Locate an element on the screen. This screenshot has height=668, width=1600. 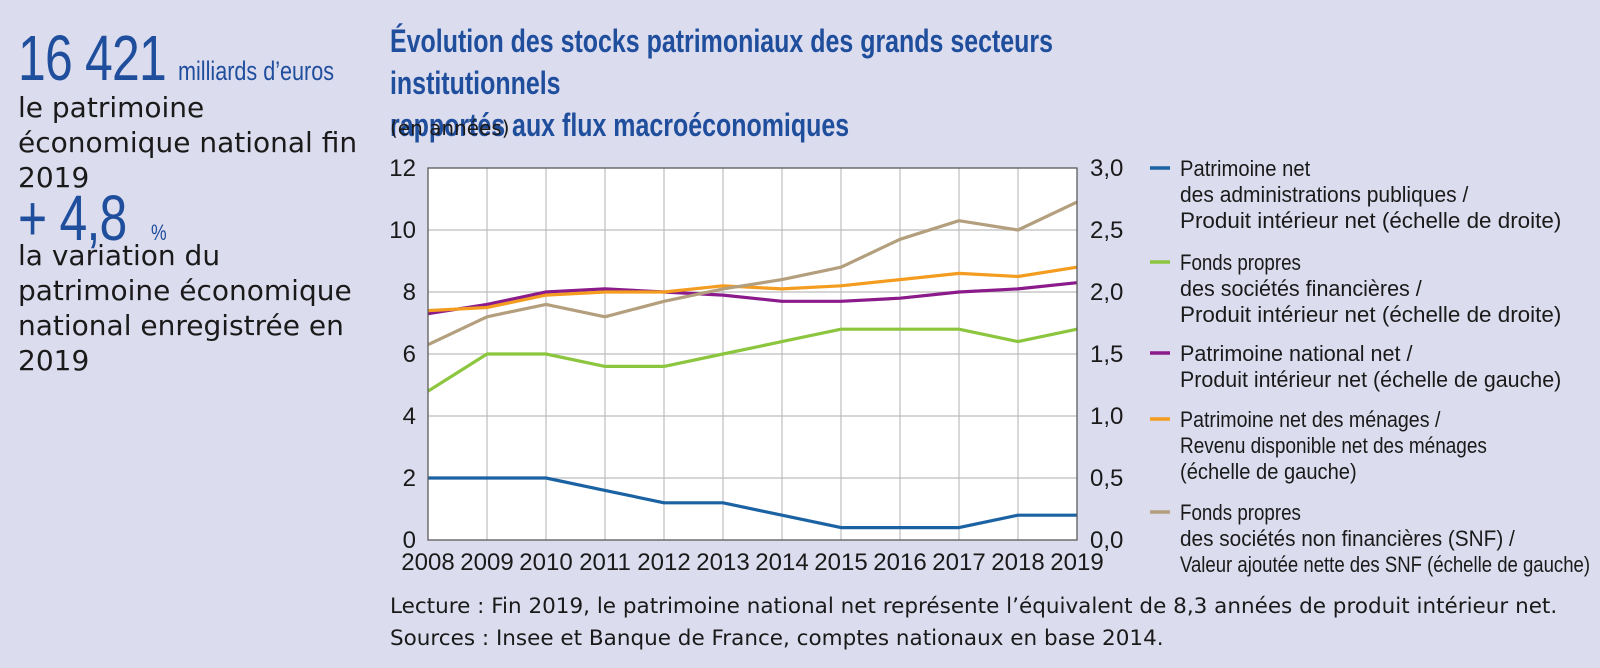
kpi-variation-value: + 4,8% is located at coordinates (94, 218).